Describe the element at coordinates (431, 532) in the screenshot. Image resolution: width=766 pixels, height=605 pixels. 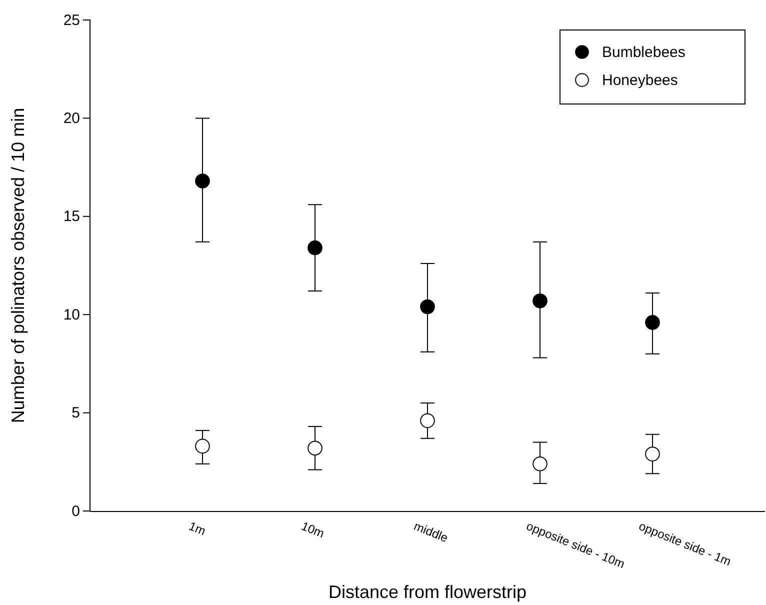
I see `x-tick-label: middle` at that location.